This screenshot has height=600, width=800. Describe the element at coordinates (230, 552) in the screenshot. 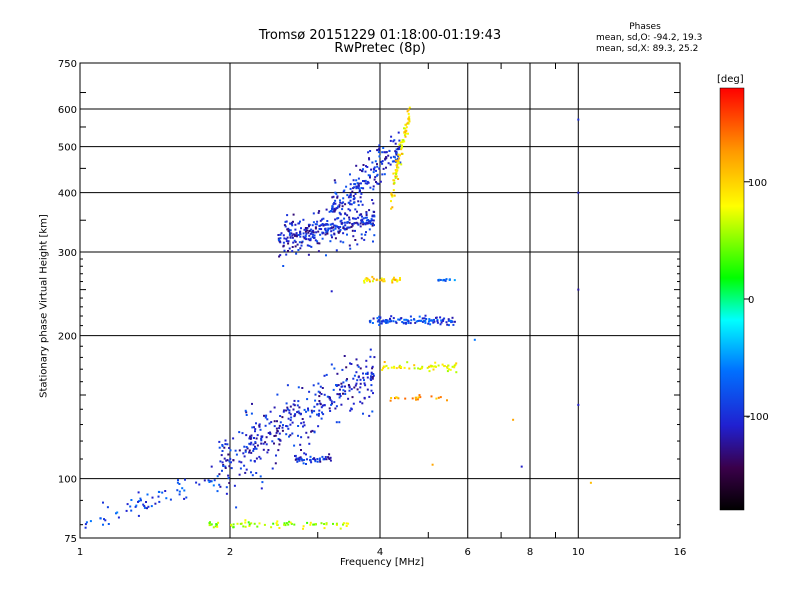

I see `x-tick-label: 2` at that location.